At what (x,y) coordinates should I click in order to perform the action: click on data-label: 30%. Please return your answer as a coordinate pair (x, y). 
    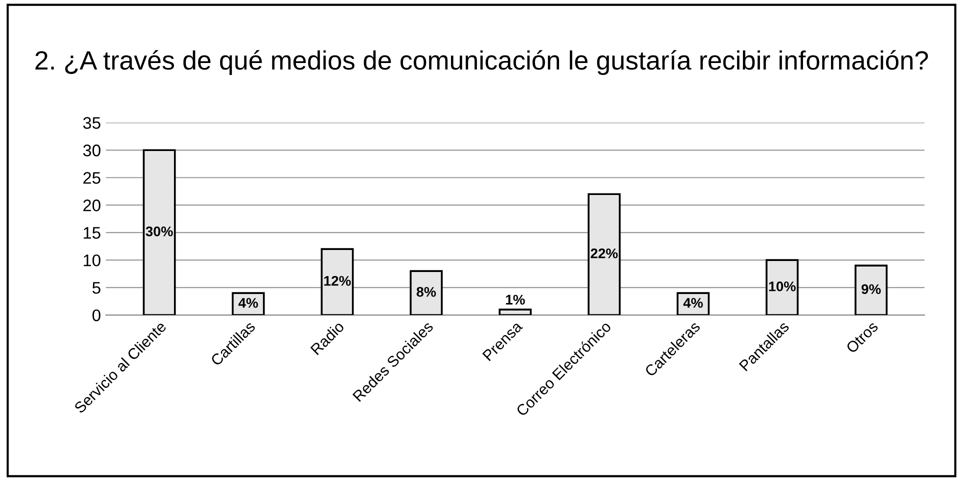
    Looking at the image, I should click on (159, 231).